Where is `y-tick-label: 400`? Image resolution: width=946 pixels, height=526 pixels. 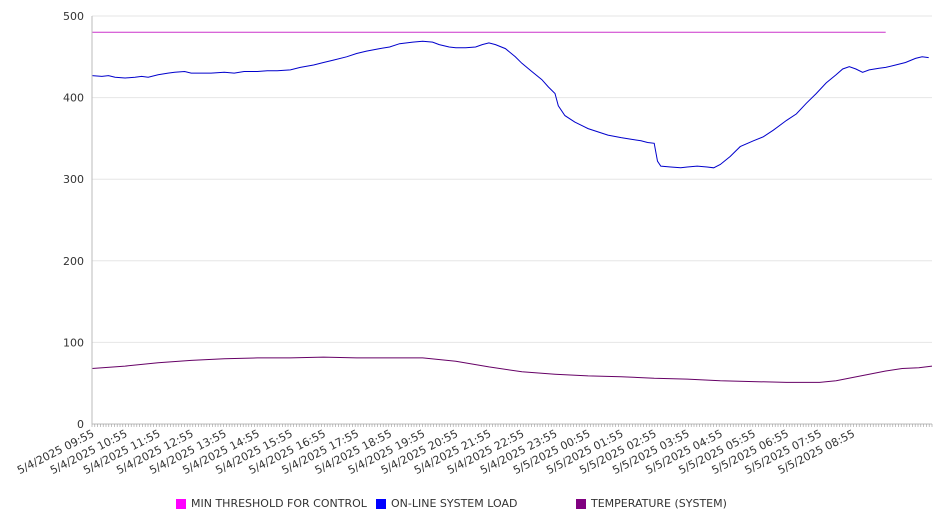
y-tick-label: 400 is located at coordinates (73, 98).